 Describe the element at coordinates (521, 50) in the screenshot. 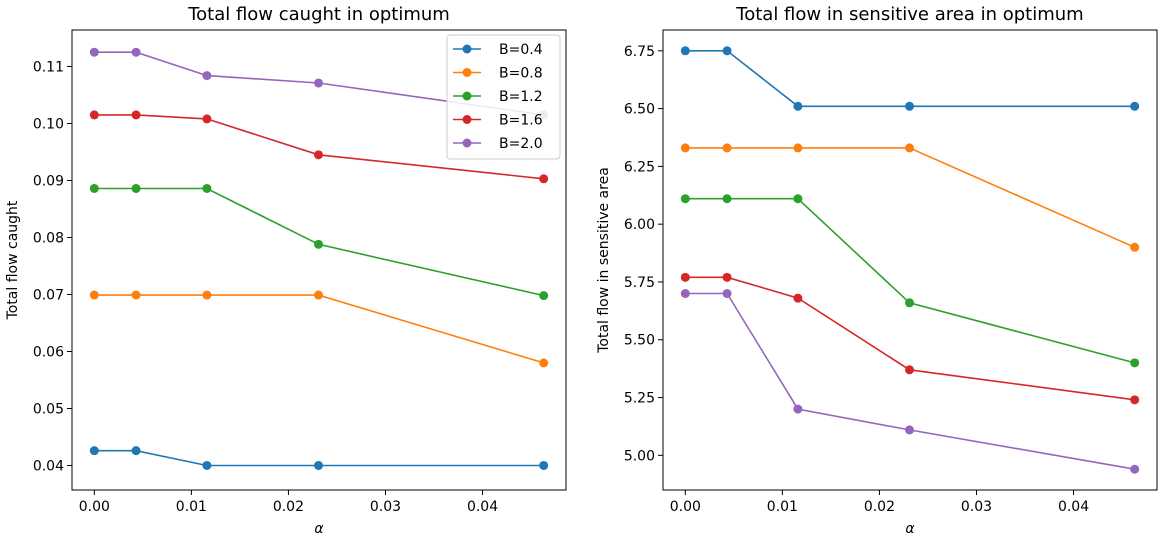

I see `legend-label: B=0.4` at that location.